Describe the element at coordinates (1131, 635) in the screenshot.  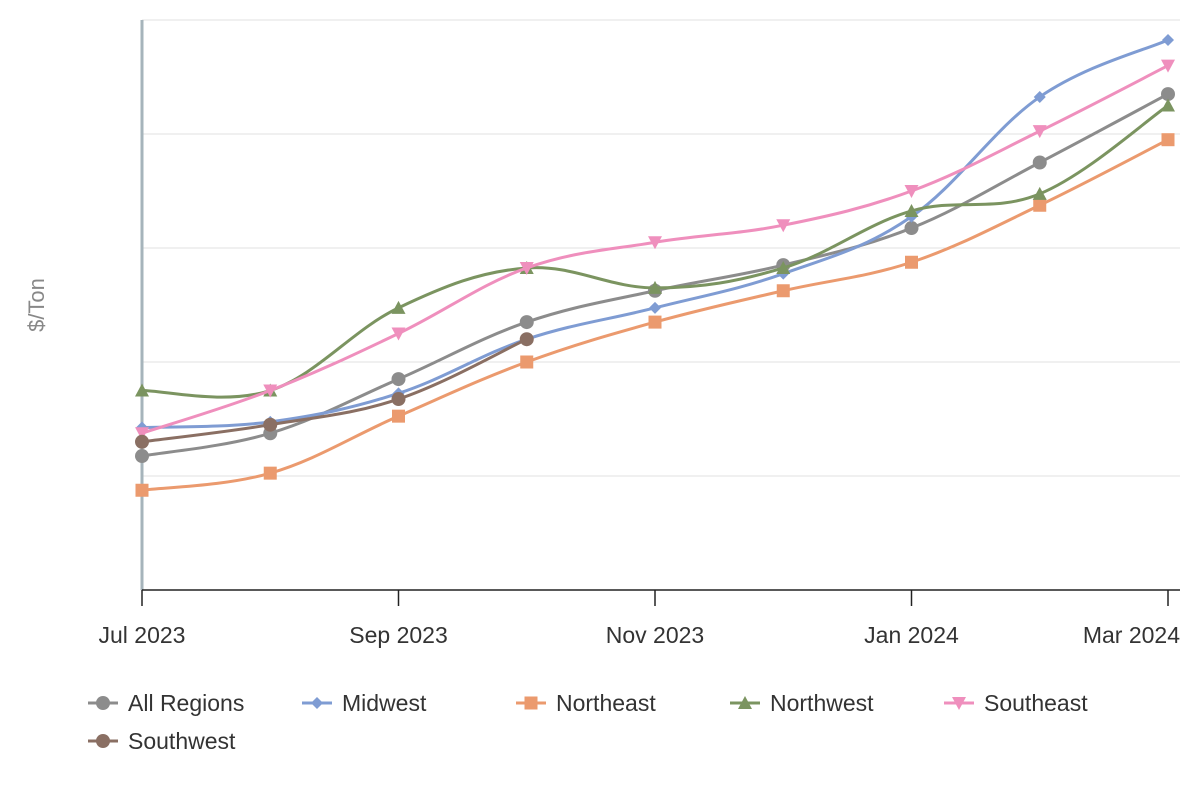
I see `x-tick-label: Mar 2024` at that location.